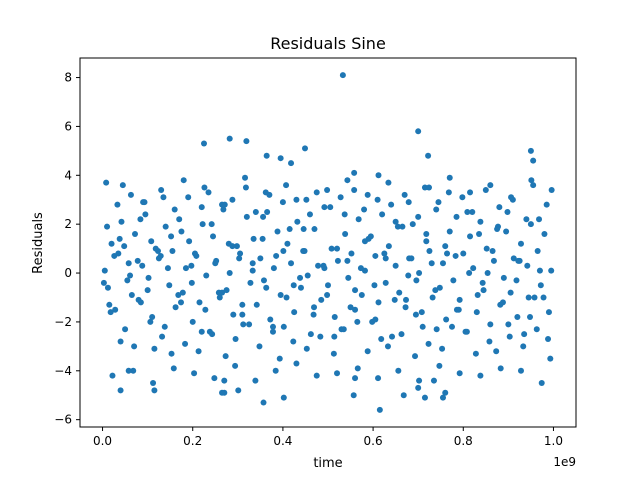 This screenshot has height=480, width=640. Describe the element at coordinates (328, 43) in the screenshot. I see `chart-title: Residuals Sine` at that location.